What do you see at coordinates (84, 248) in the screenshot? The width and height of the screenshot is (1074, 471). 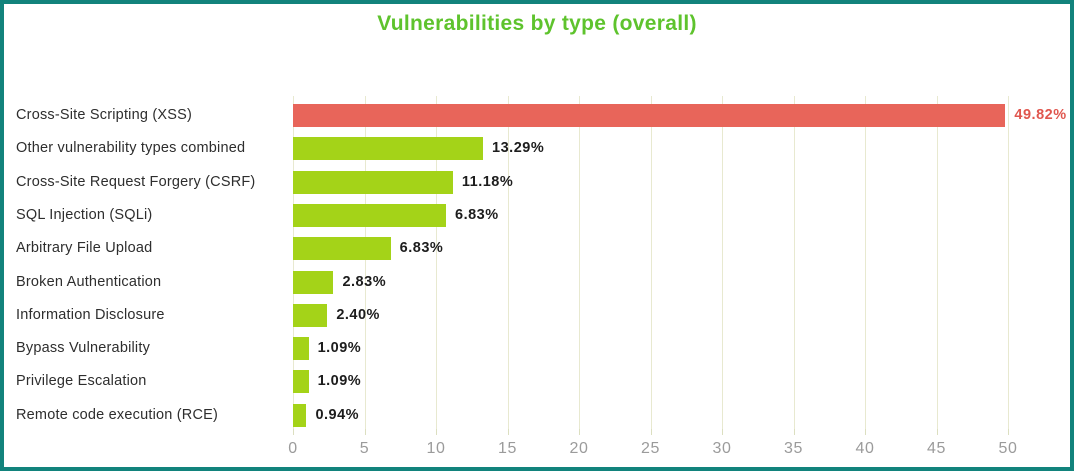 I see `category-label: Arbitrary File Upload` at bounding box center [84, 248].